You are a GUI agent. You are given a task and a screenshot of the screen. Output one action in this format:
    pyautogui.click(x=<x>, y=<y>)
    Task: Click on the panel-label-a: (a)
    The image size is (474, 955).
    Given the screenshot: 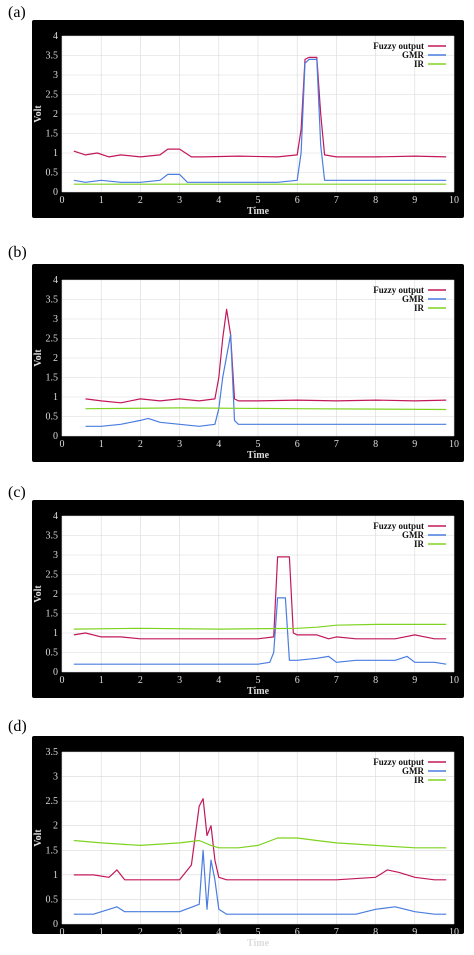 What is the action you would take?
    pyautogui.click(x=17, y=12)
    